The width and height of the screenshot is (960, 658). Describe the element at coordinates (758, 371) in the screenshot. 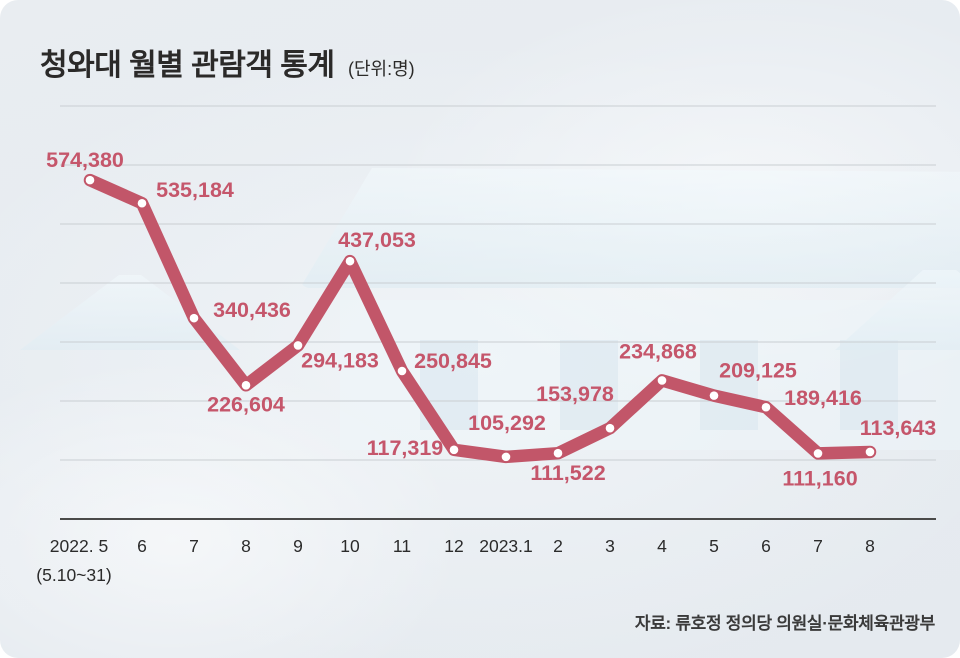

I see `value-label: 209,125` at that location.